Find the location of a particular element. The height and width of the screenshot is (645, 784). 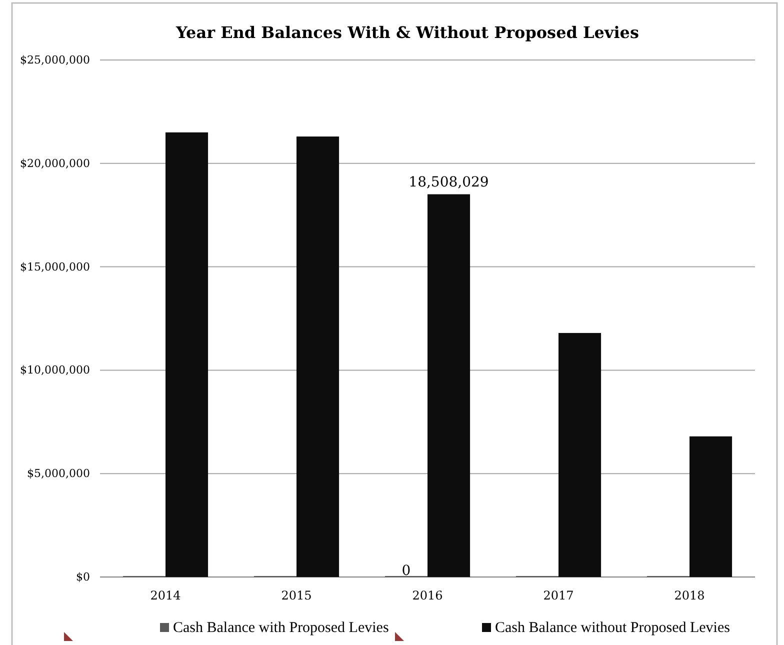

data-label: 0 is located at coordinates (406, 571).